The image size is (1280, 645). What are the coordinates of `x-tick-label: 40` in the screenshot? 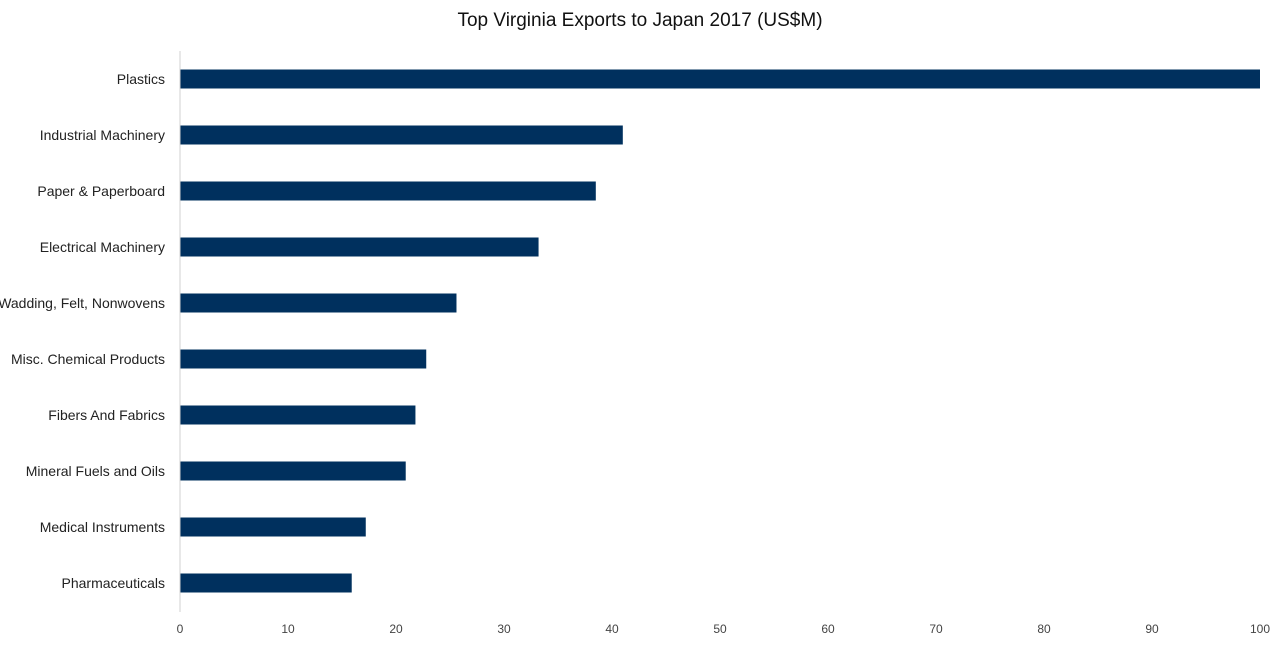 It's located at (612, 629).